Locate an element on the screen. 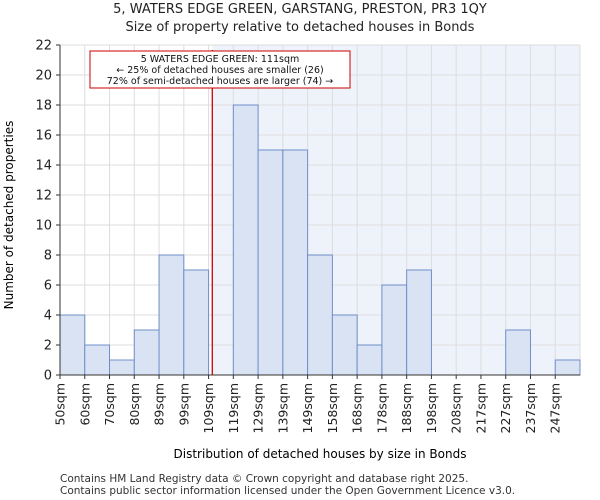 The image size is (600, 500). x-tick-label: 149sqm is located at coordinates (307, 408).